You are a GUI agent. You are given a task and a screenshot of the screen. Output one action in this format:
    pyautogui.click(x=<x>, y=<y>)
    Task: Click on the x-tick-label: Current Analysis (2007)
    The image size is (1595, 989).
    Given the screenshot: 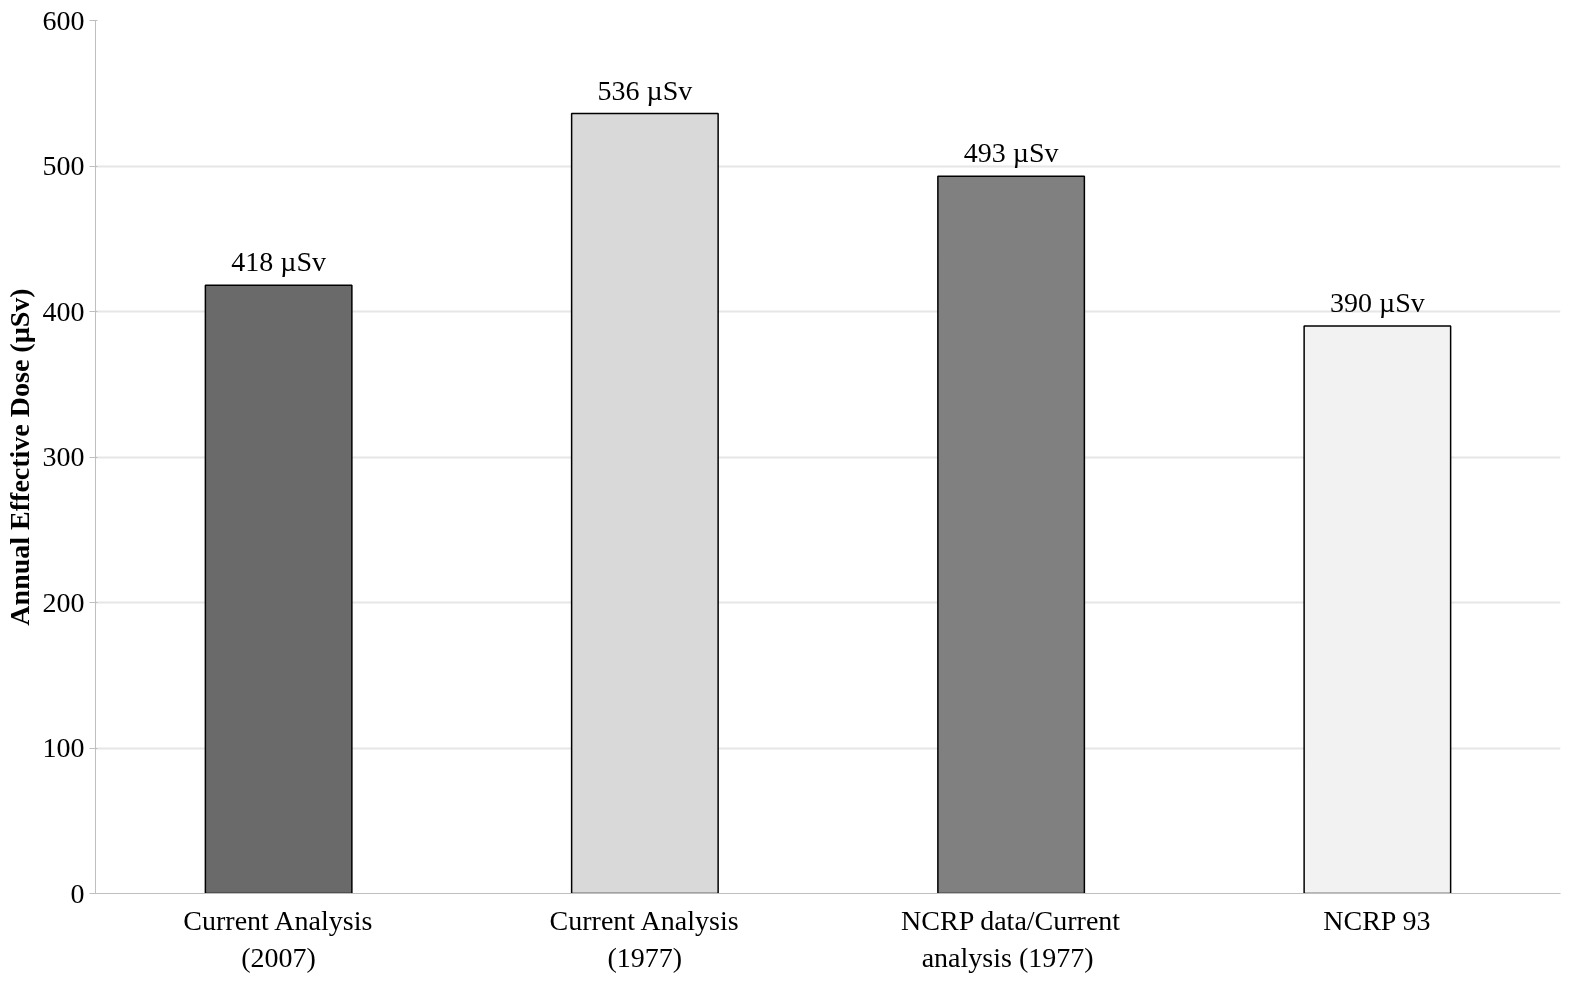 What is the action you would take?
    pyautogui.click(x=278, y=938)
    